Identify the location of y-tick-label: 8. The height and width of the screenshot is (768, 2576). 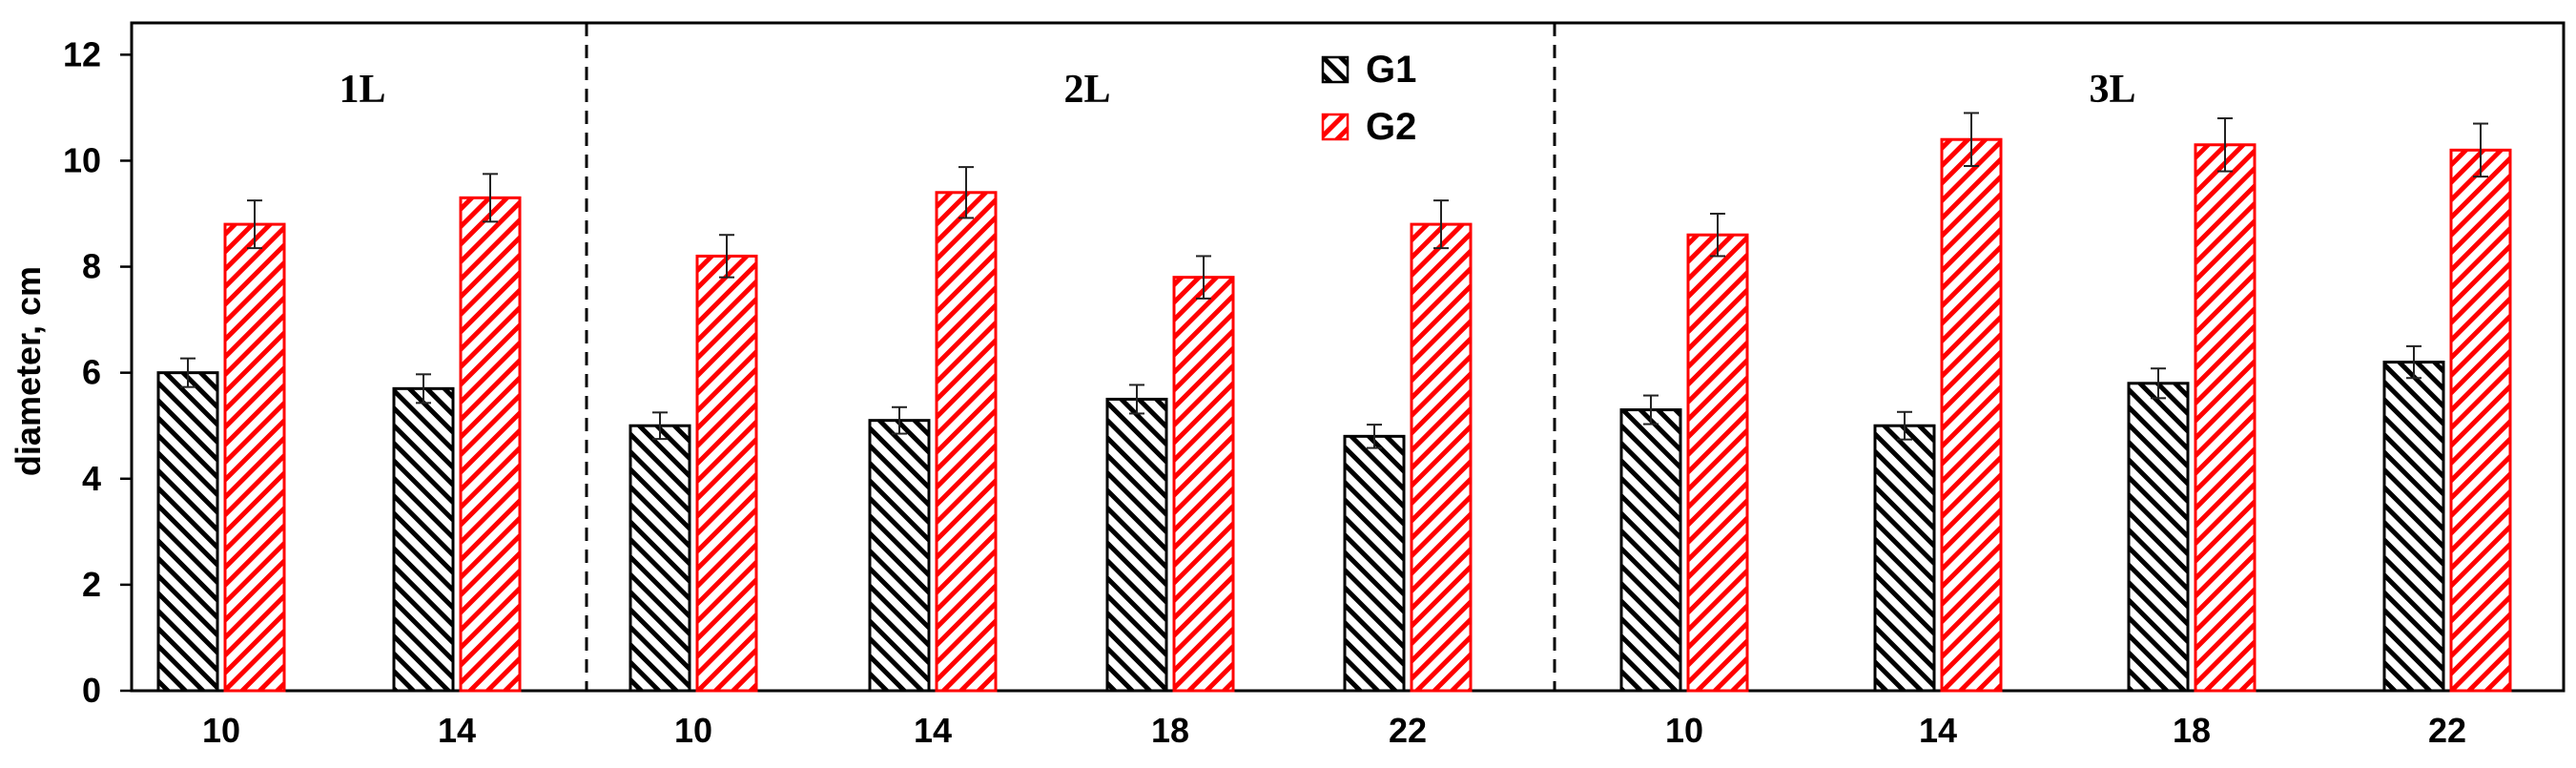
(91, 266).